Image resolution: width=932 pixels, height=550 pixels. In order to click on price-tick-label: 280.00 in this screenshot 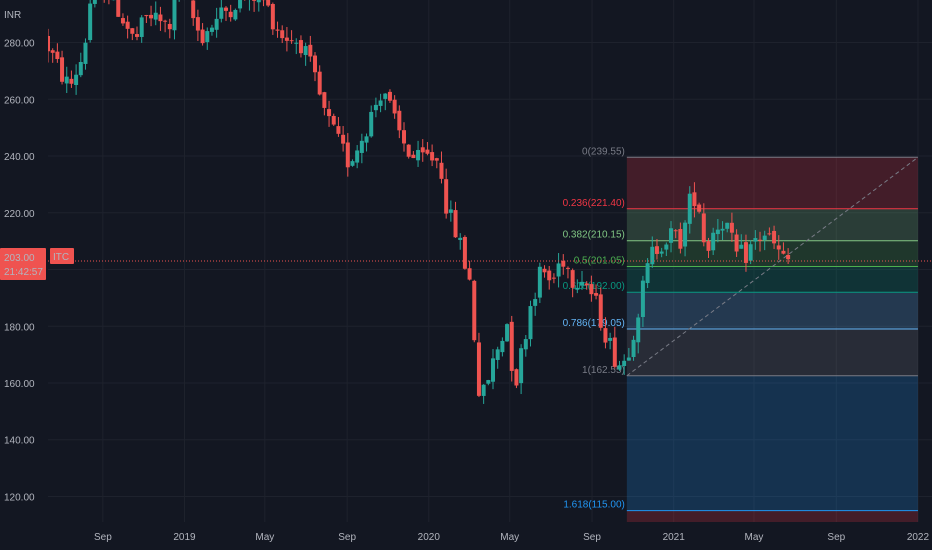, I will do `click(19, 44)`.